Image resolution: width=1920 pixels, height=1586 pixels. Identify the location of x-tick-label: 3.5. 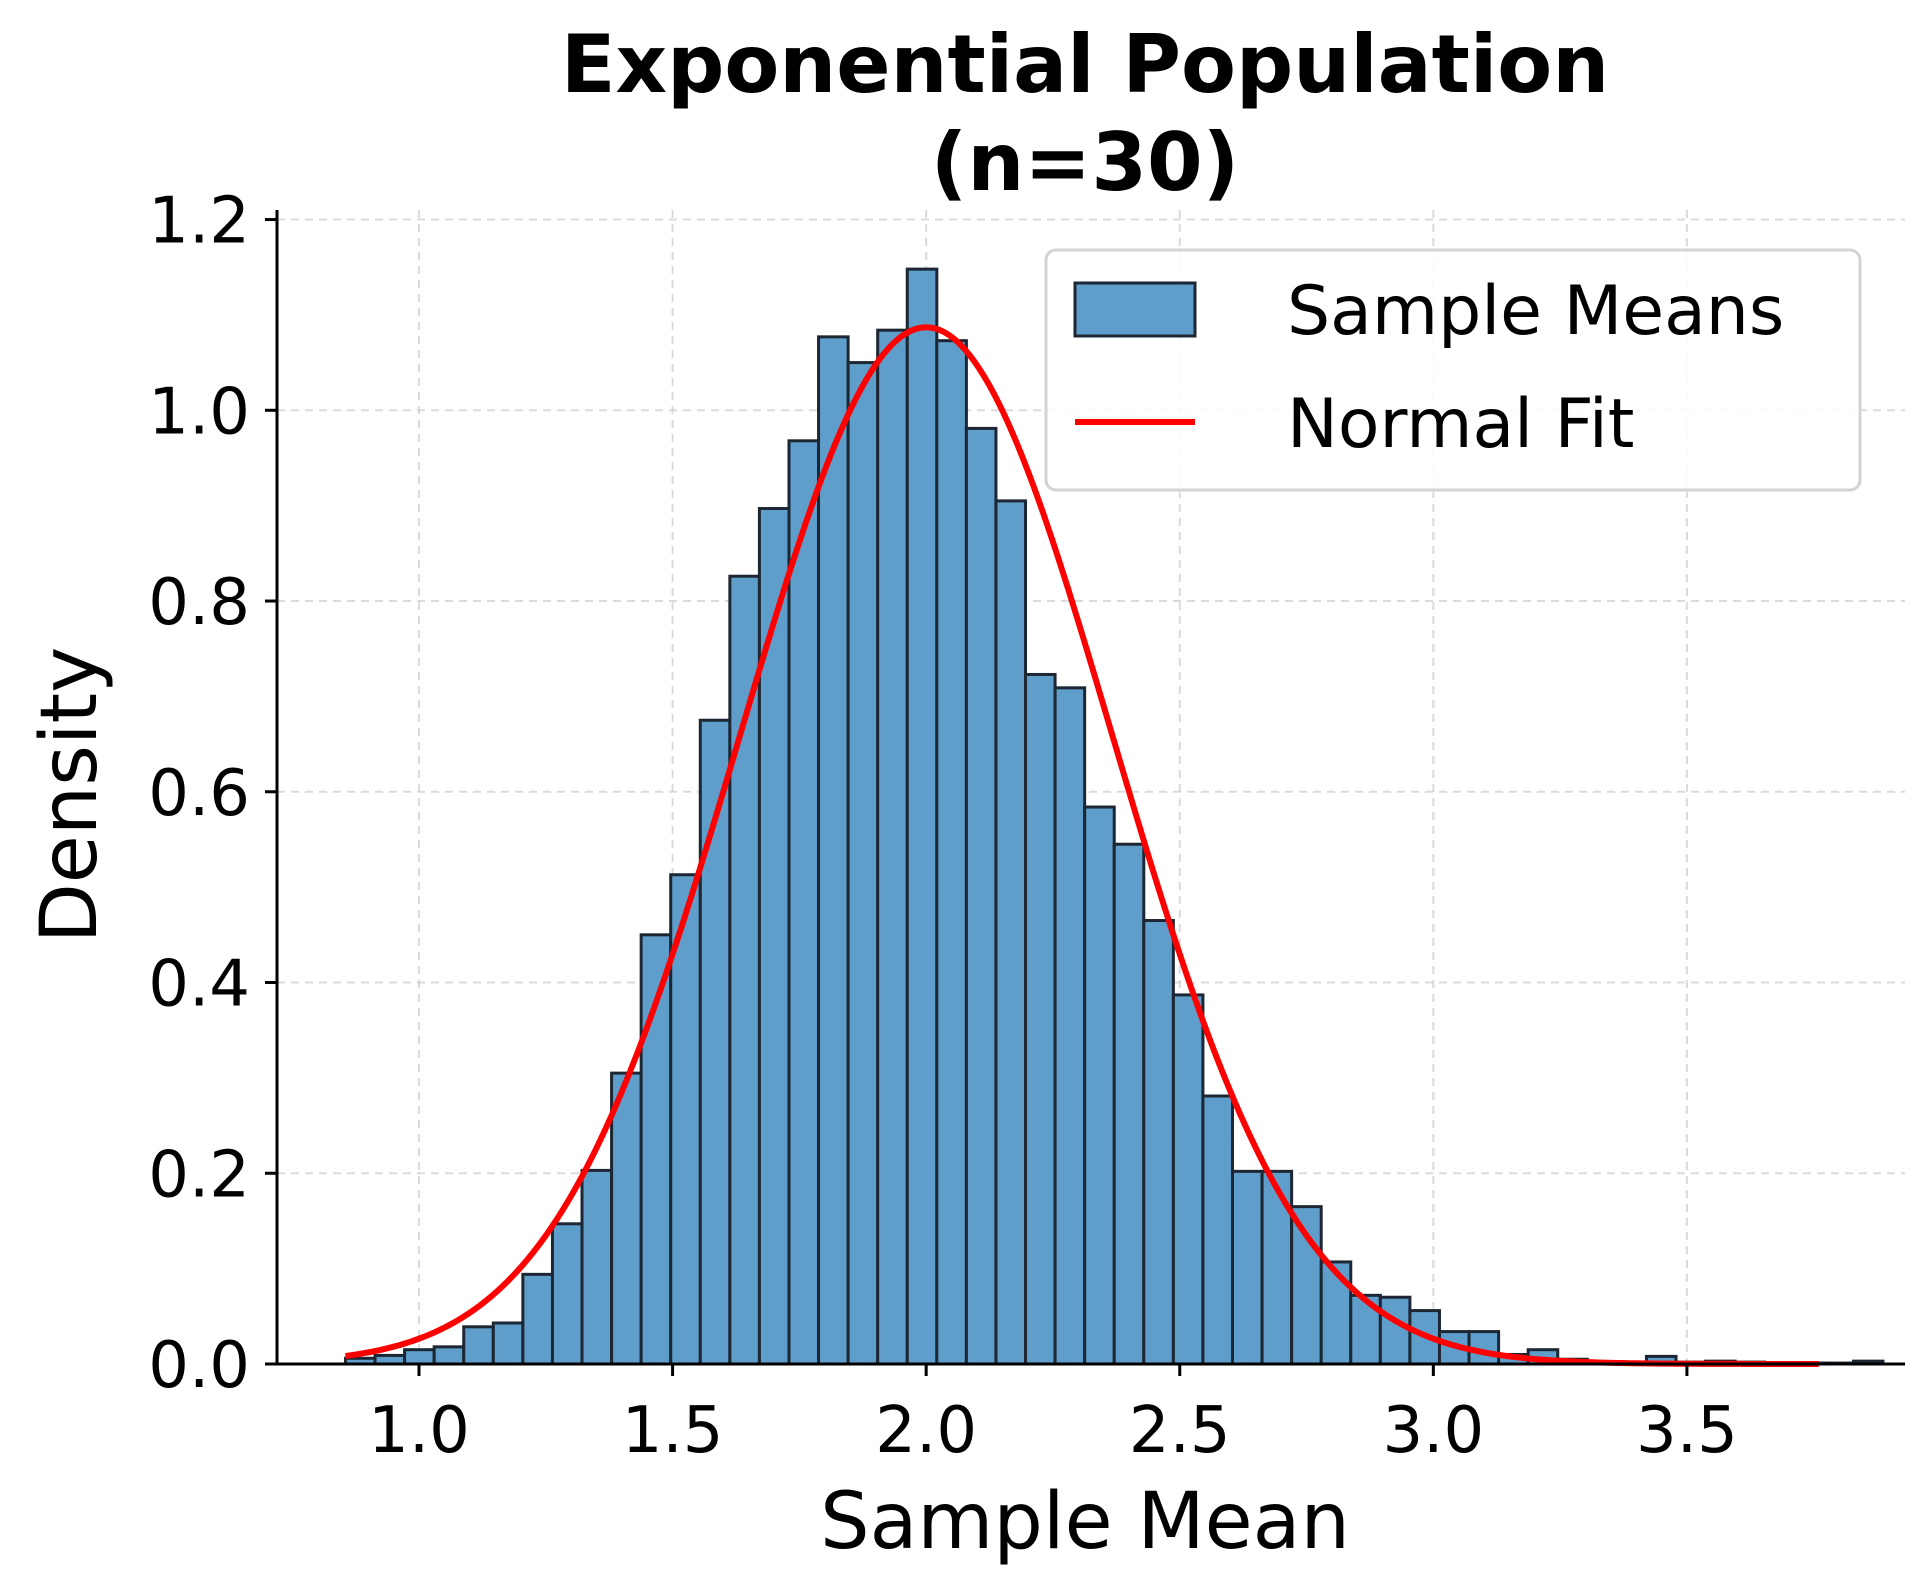
(1687, 1431).